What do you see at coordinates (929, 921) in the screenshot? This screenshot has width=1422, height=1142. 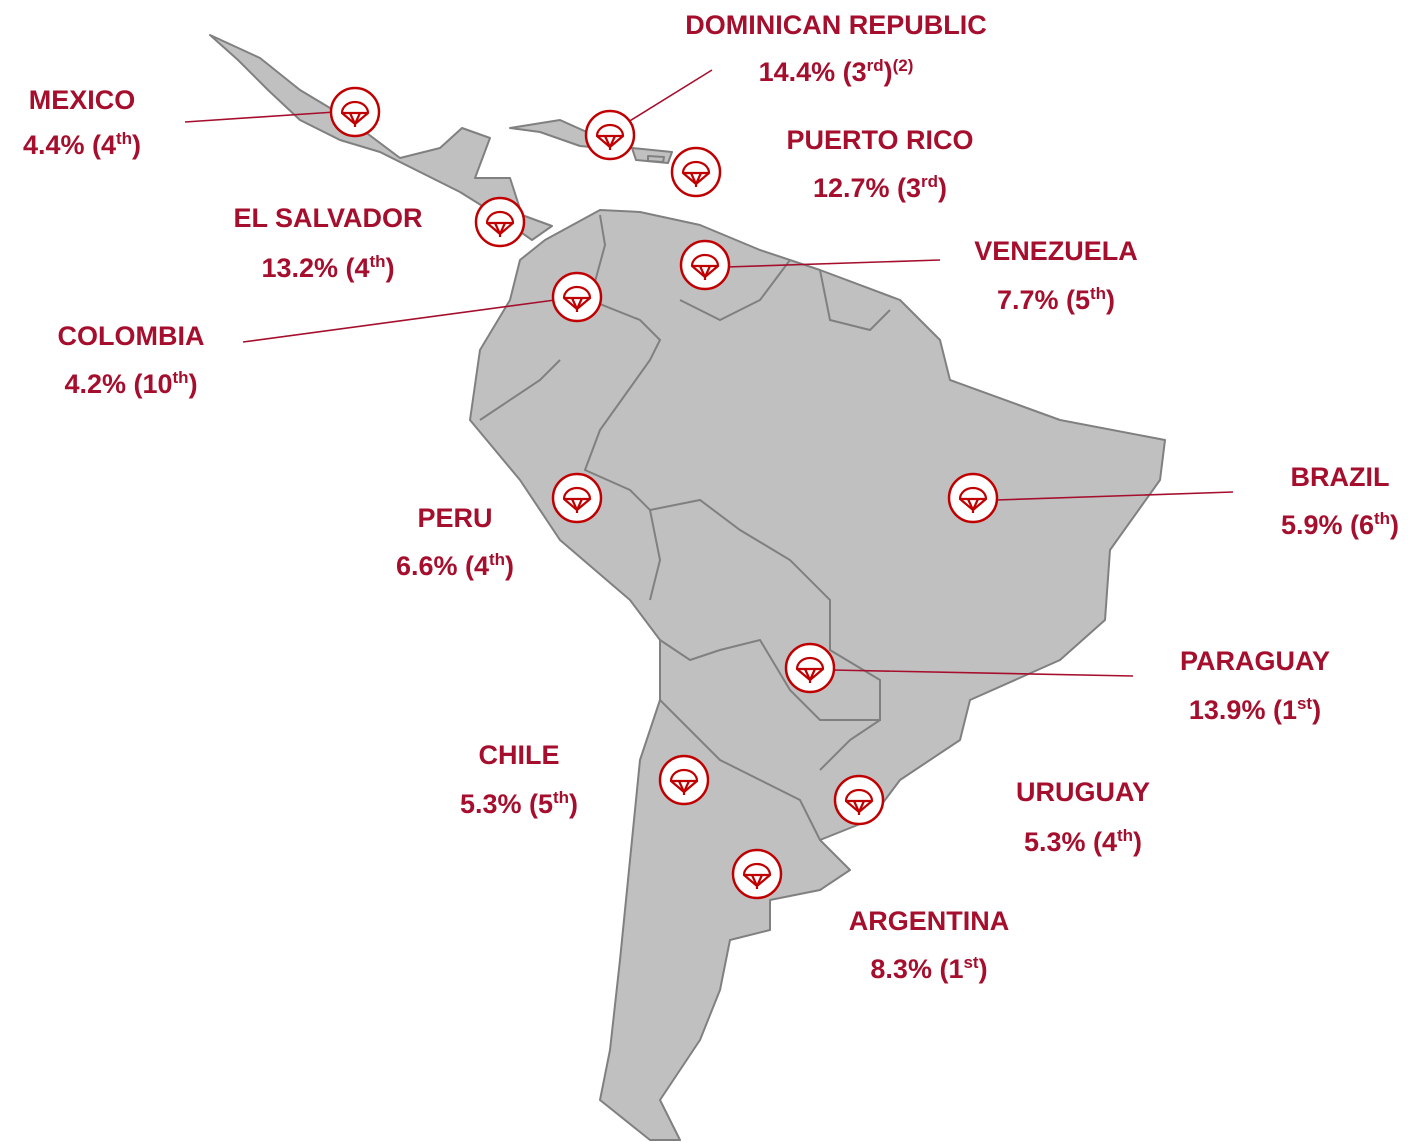 I see `country-name: ARGENTINA` at bounding box center [929, 921].